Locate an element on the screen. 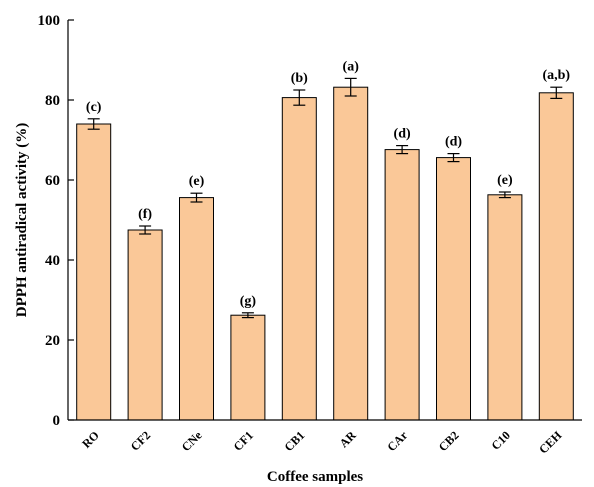  x-tick-label-car: CAr is located at coordinates (397, 441).